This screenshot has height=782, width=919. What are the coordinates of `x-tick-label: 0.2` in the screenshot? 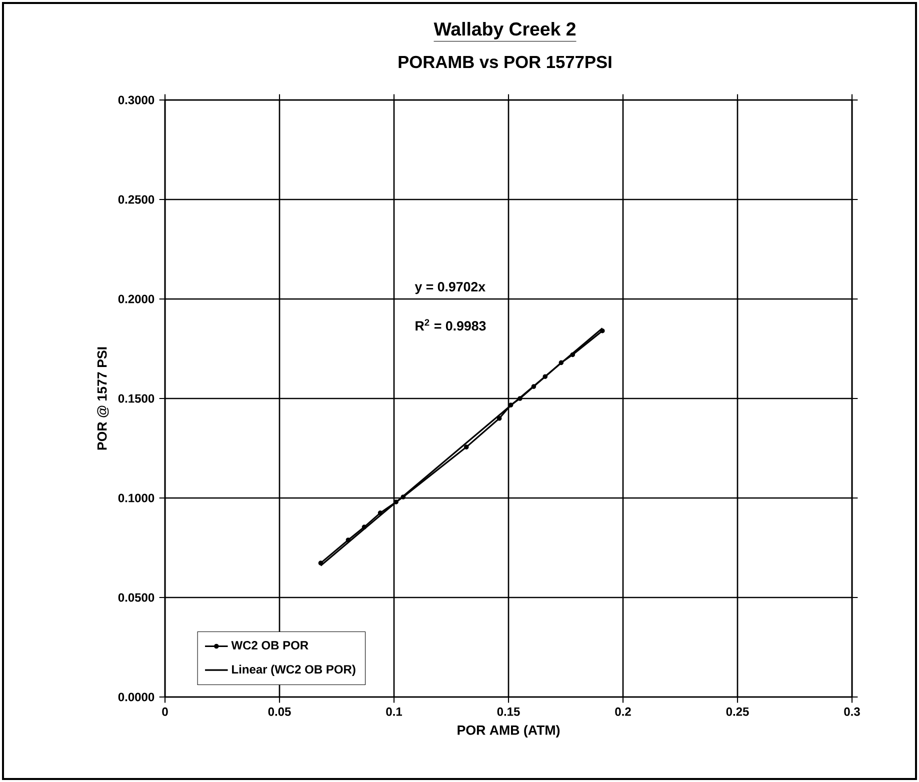 It's located at (623, 711).